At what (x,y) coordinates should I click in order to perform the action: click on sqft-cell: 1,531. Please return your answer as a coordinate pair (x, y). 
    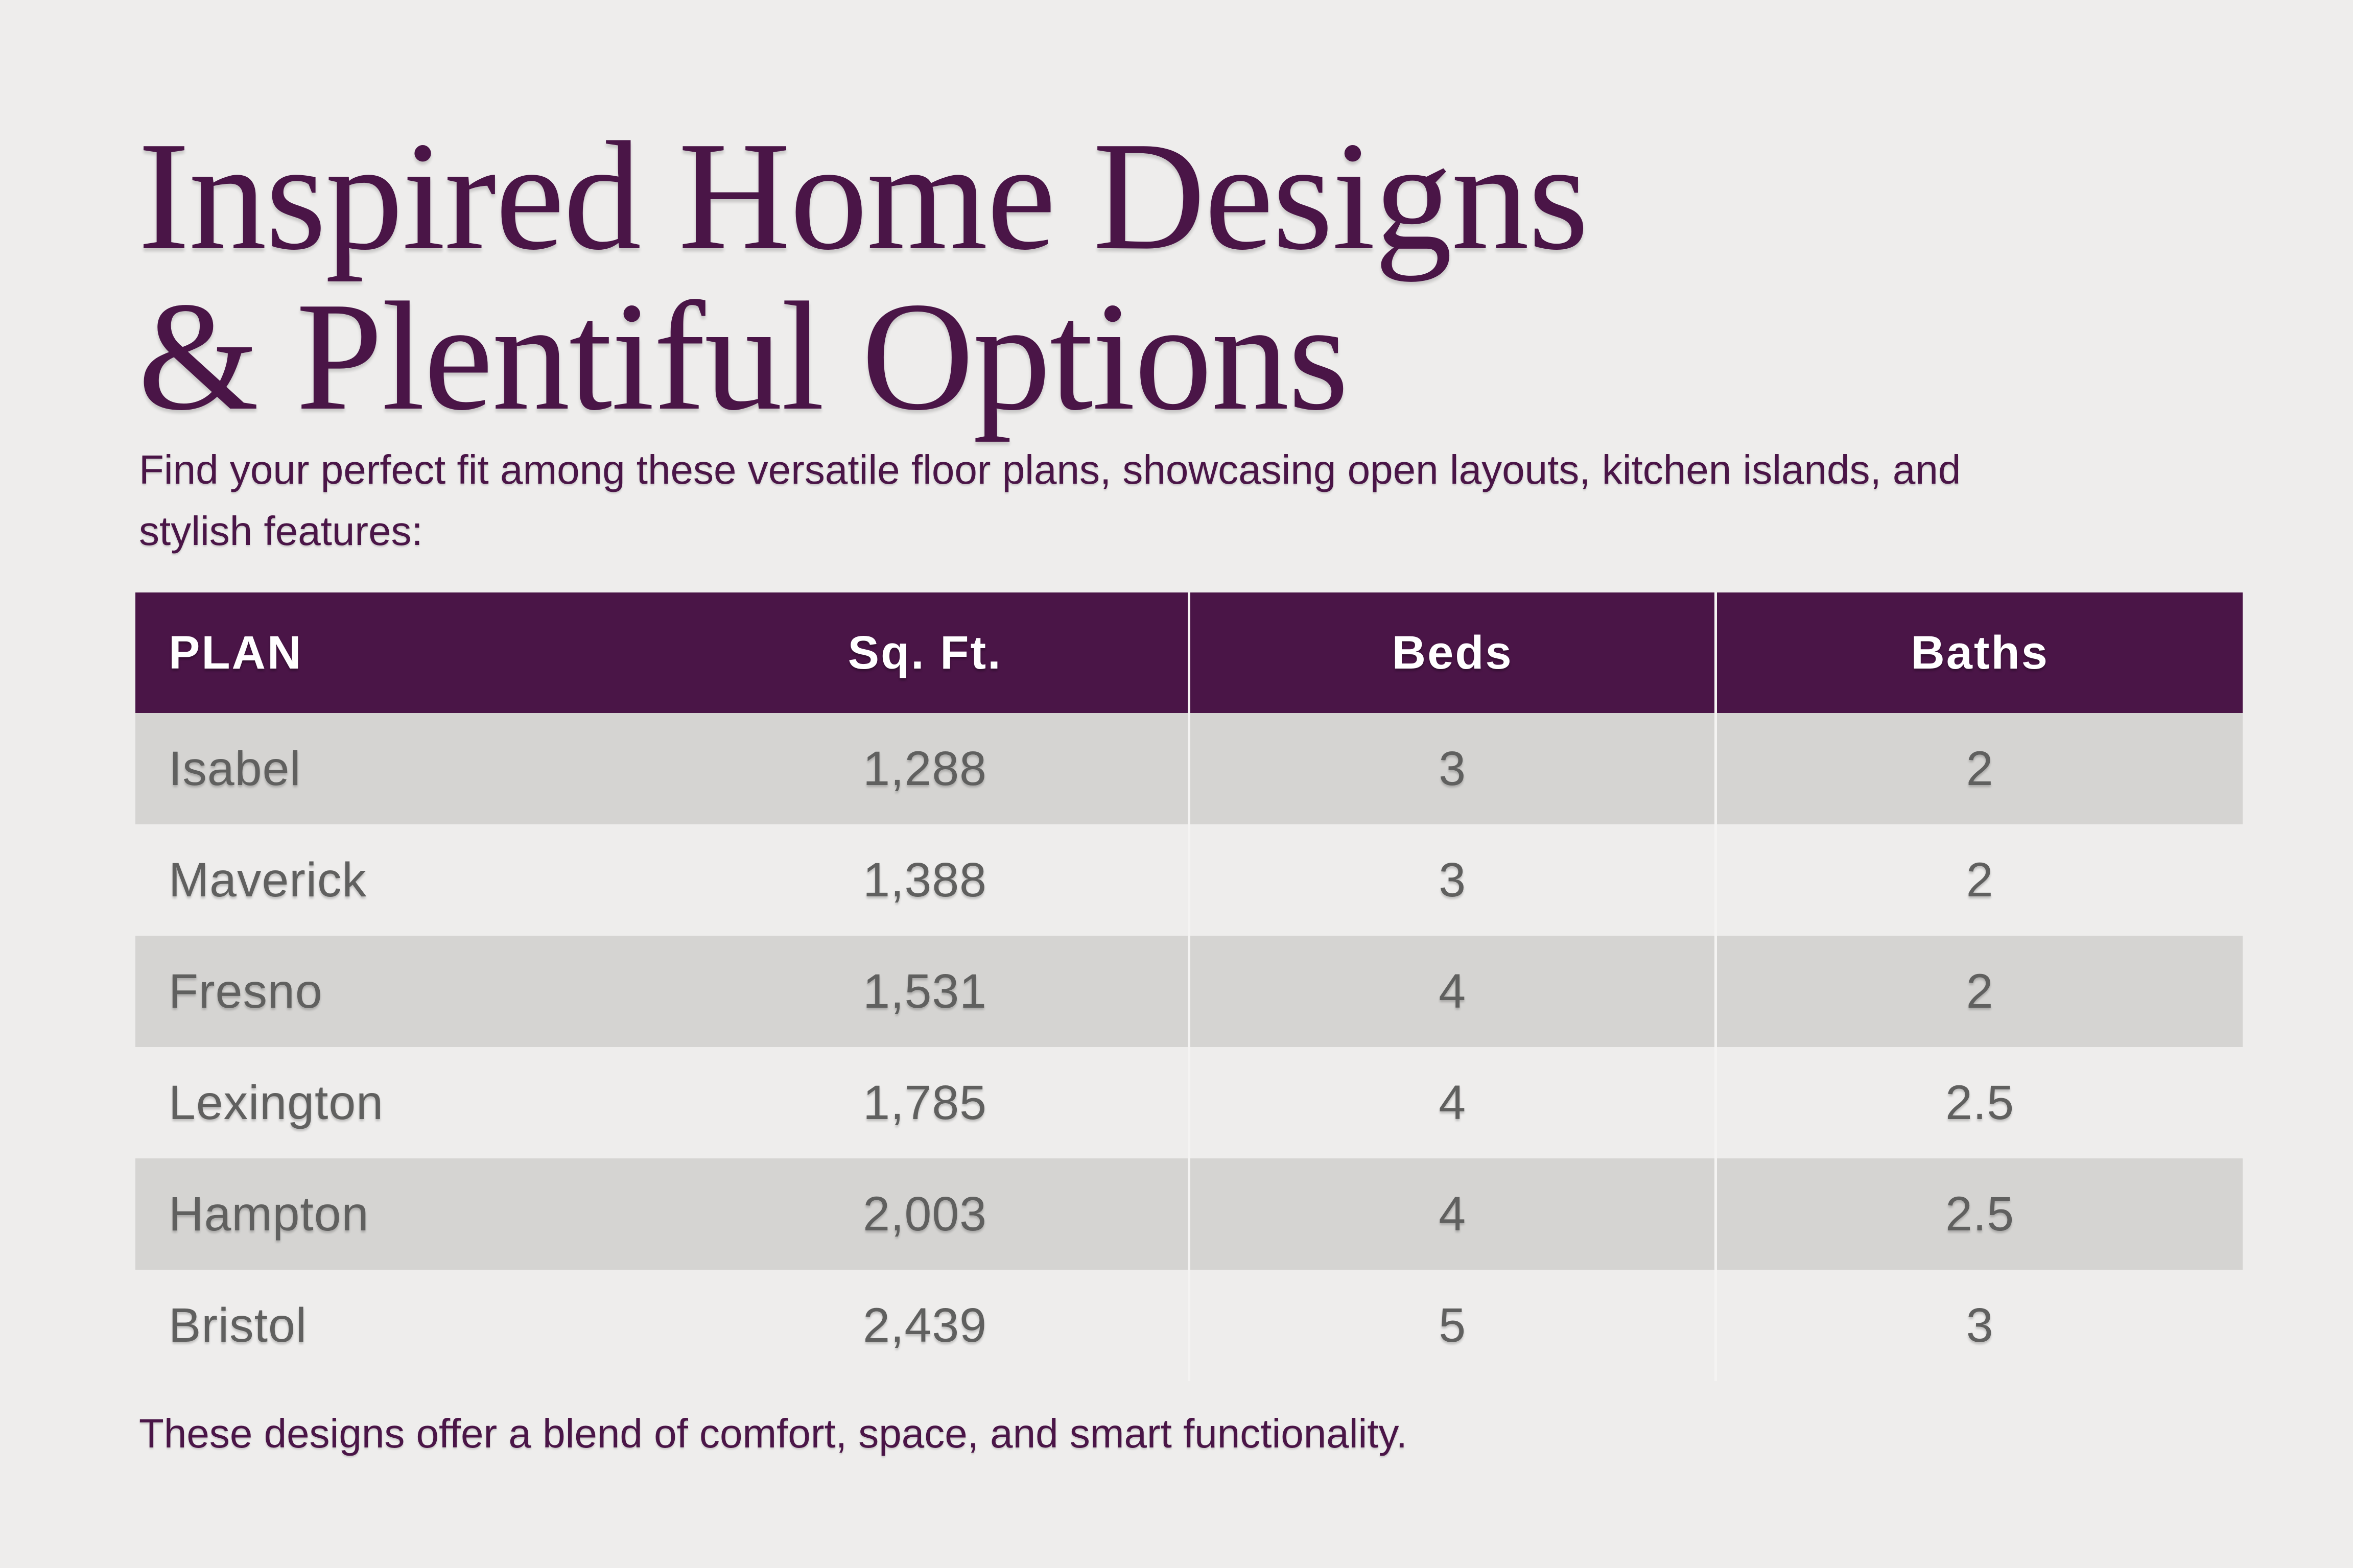
    Looking at the image, I should click on (926, 992).